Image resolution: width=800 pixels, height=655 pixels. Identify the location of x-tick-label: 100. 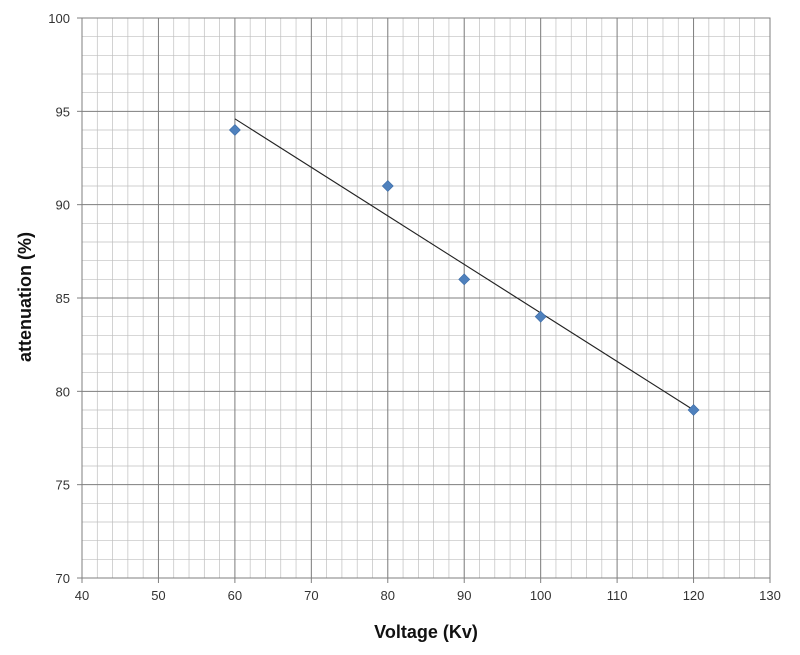
(541, 595).